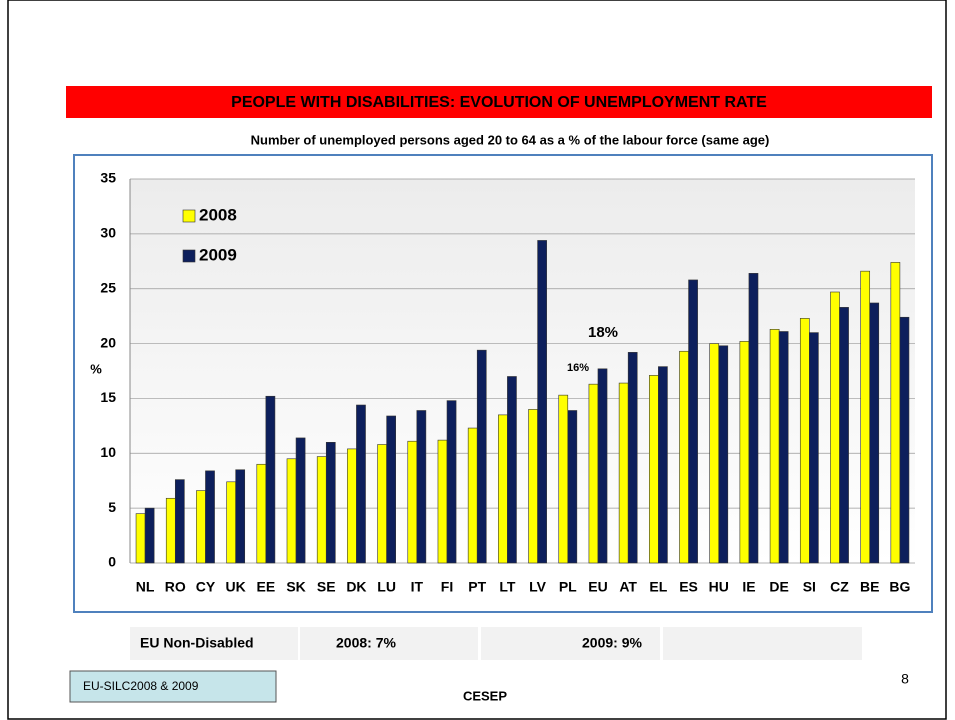  I want to click on source: EU-SILC2008 & 2009, so click(141, 686).